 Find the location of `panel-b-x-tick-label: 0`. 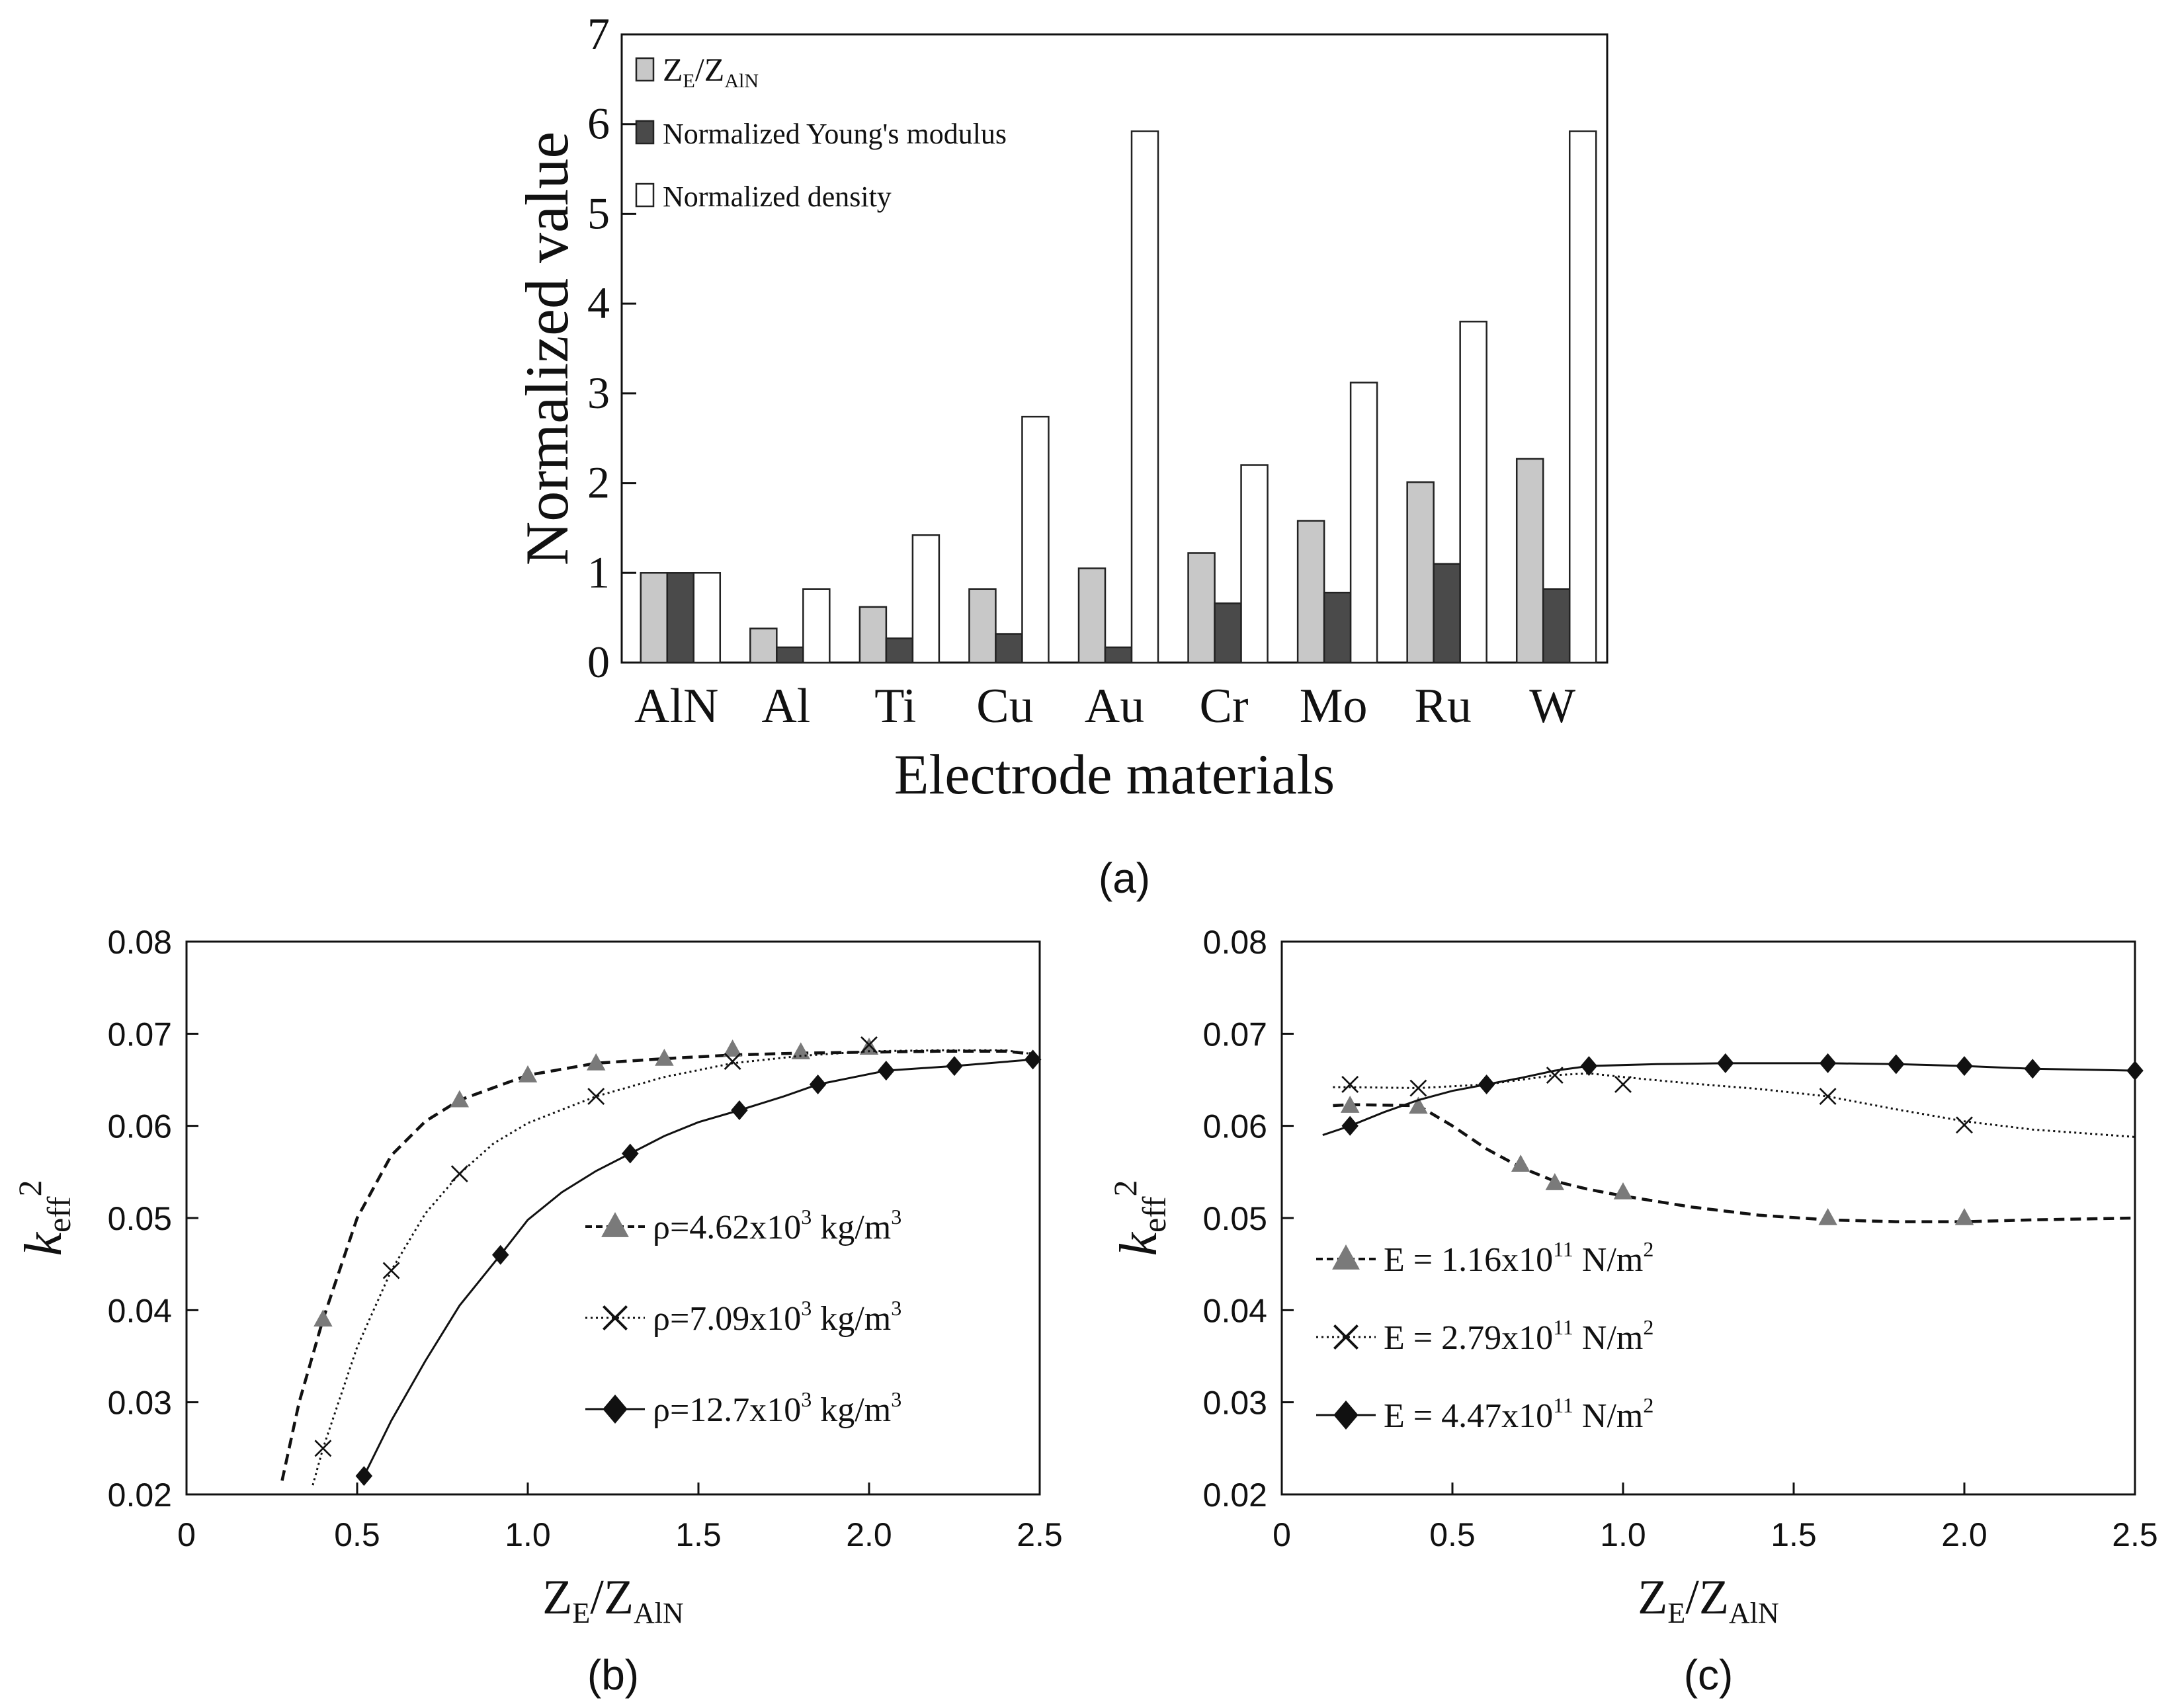

panel-b-x-tick-label: 0 is located at coordinates (186, 1535).